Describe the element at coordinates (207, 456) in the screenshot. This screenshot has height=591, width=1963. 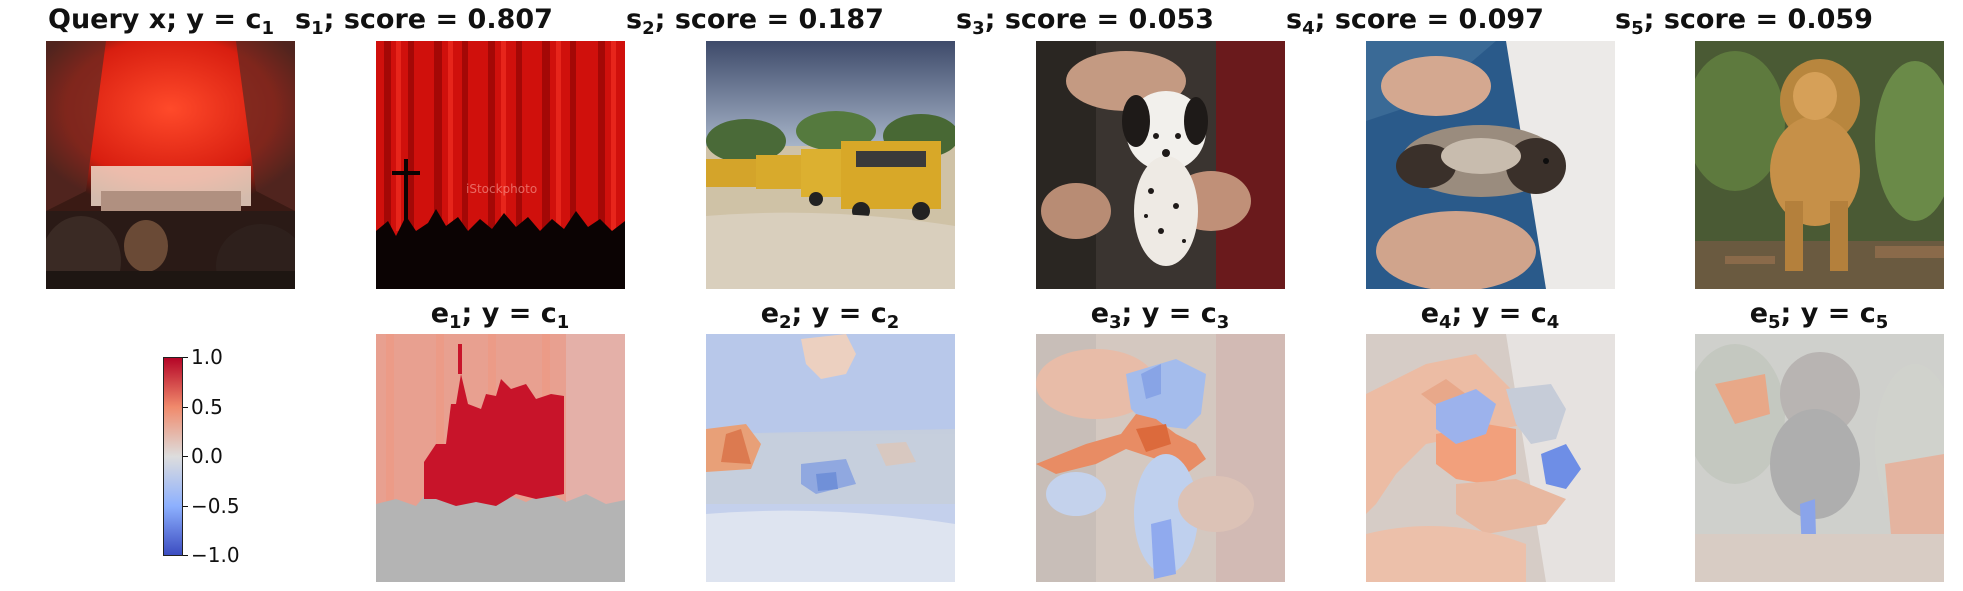
I see `colorbar-tick-label: 0.0` at that location.